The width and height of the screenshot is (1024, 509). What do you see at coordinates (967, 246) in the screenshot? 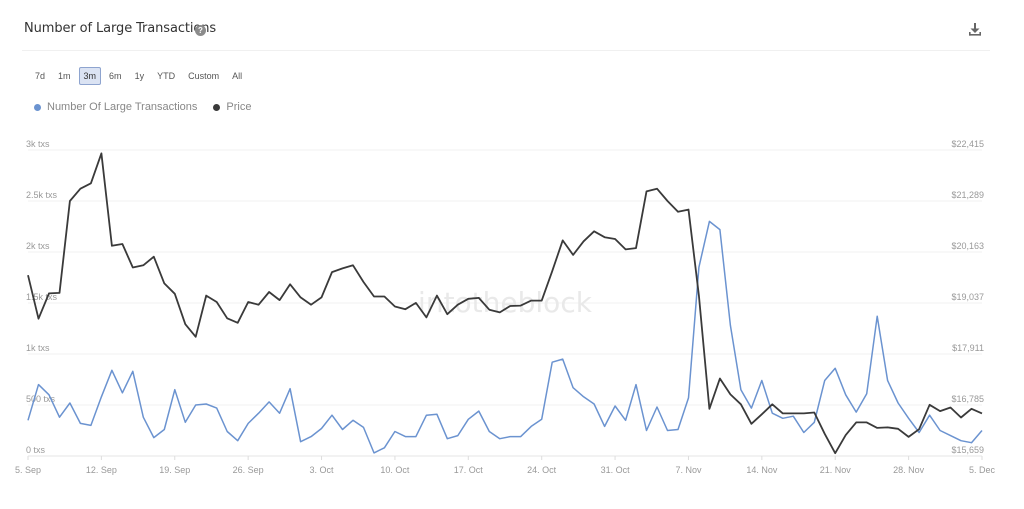
I see `y-right-tick-label: $20,163` at bounding box center [967, 246].